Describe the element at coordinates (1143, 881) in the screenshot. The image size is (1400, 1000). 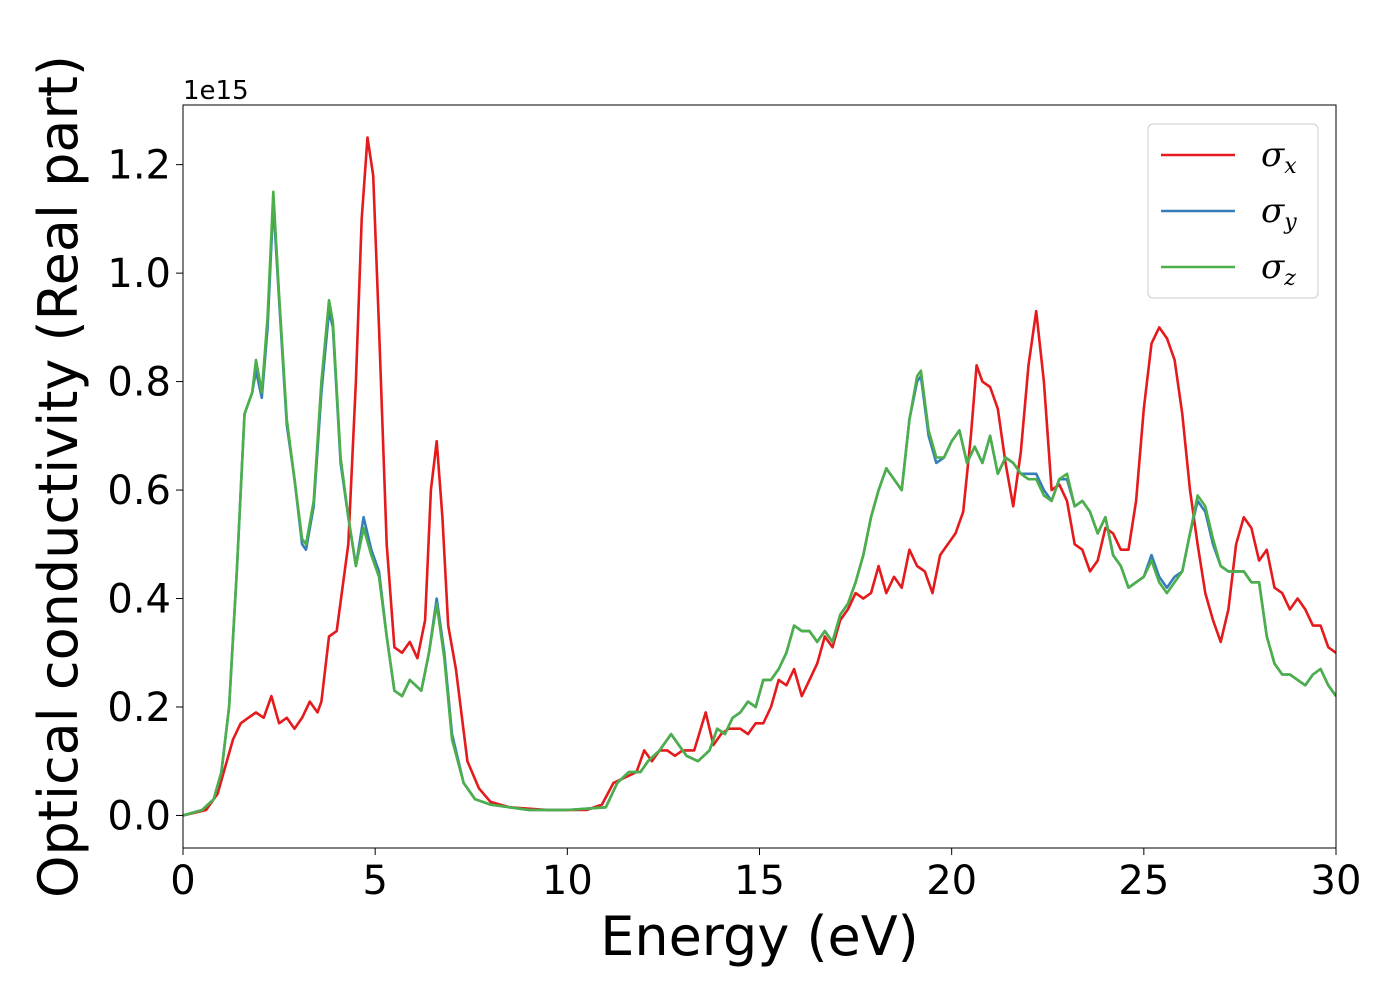
I see `x-tick-label: 25` at that location.